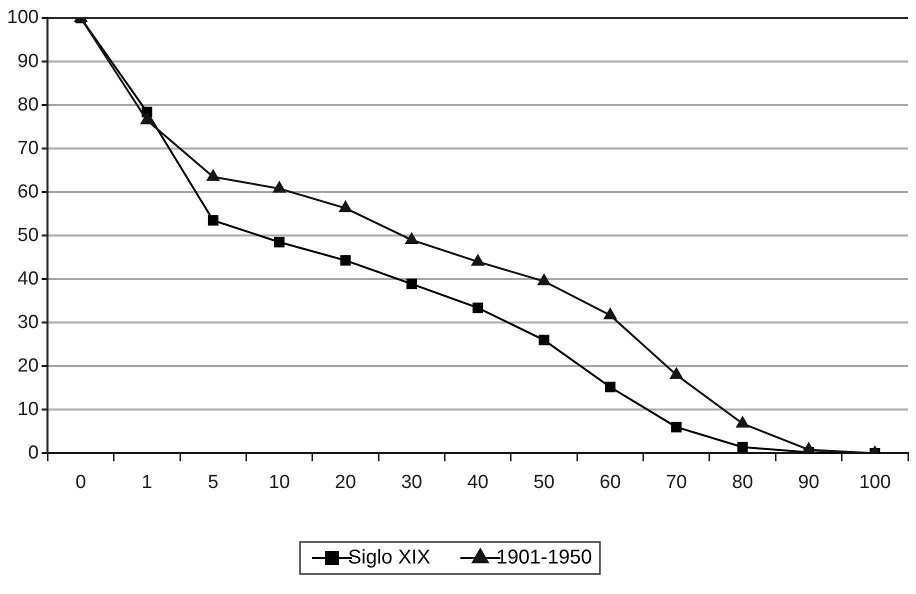 This screenshot has width=916, height=594. Describe the element at coordinates (809, 482) in the screenshot. I see `x-tick-label: 90` at that location.